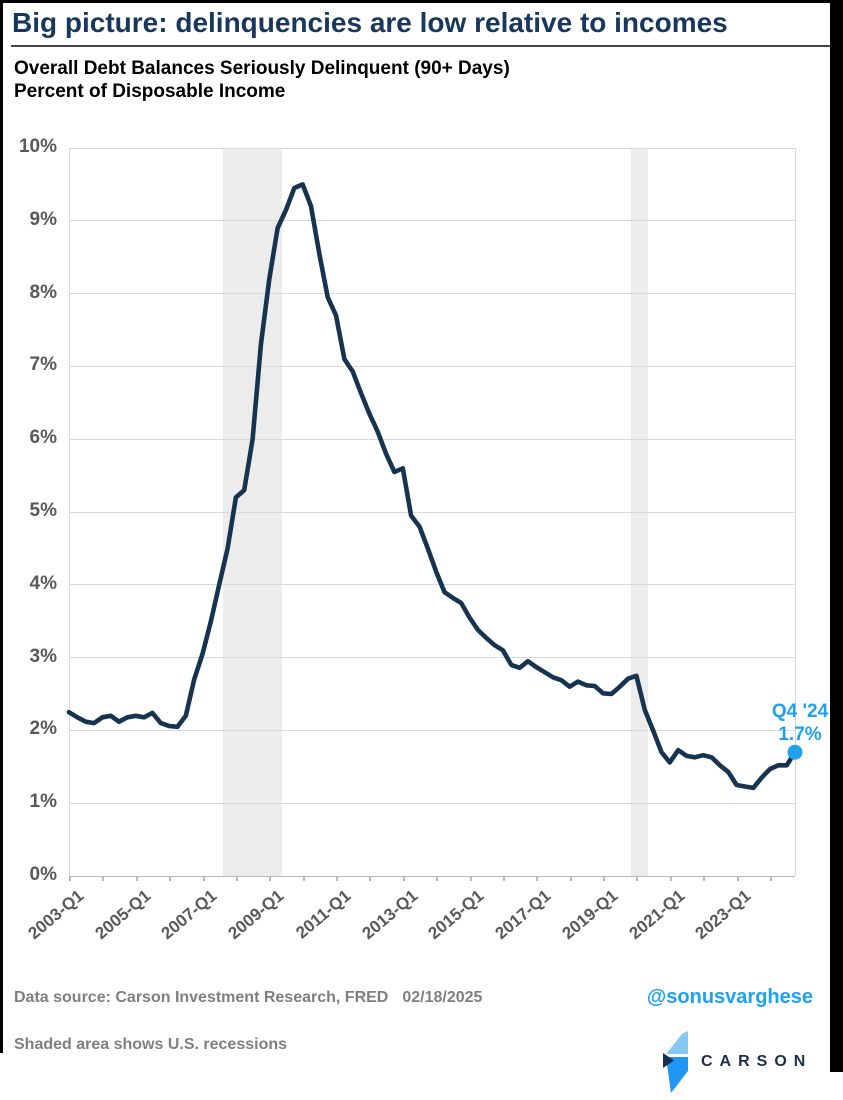 This screenshot has height=1100, width=843. What do you see at coordinates (657, 915) in the screenshot?
I see `x-axis-tick-label: 2021-Q1` at bounding box center [657, 915].